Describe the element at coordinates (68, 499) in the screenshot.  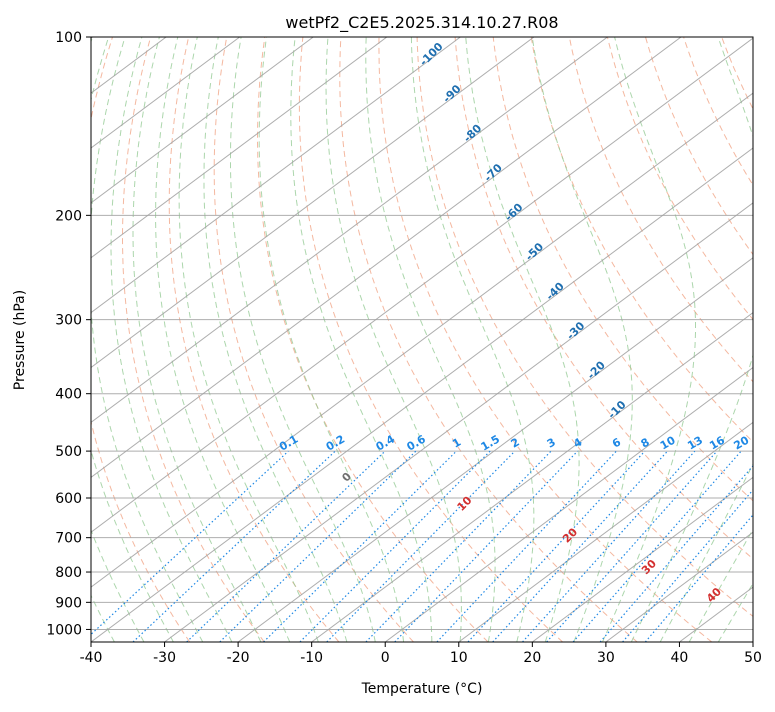
I see `y-tick-label: 600` at that location.